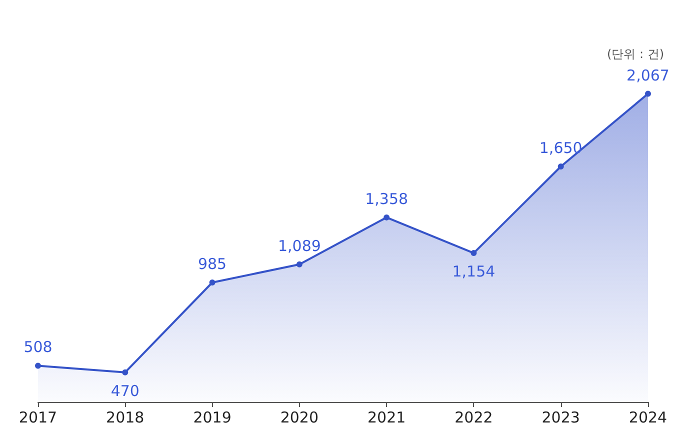 The image size is (686, 440). What do you see at coordinates (561, 417) in the screenshot?
I see `x-tick-label: 2023` at bounding box center [561, 417].